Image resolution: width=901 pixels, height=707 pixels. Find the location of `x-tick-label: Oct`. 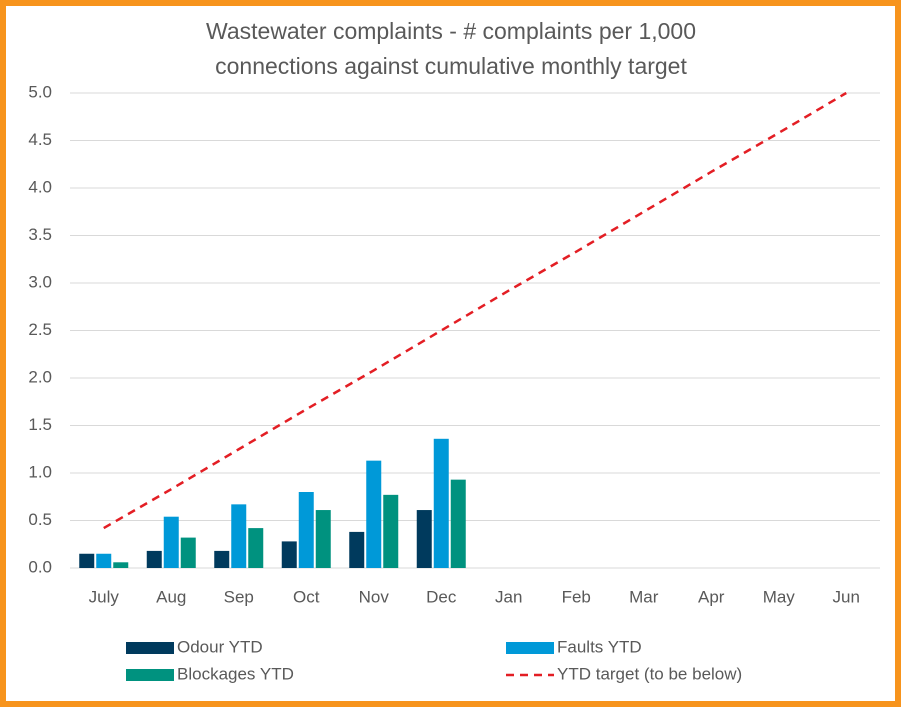

x-tick-label: Oct is located at coordinates (306, 596).